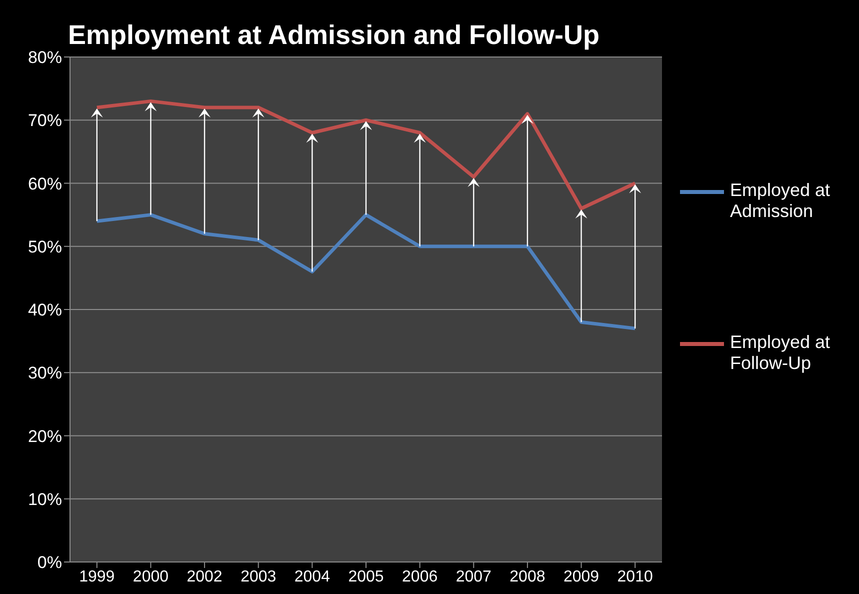 The image size is (859, 594). Describe the element at coordinates (45, 499) in the screenshot. I see `y-tick-label: 10%` at that location.